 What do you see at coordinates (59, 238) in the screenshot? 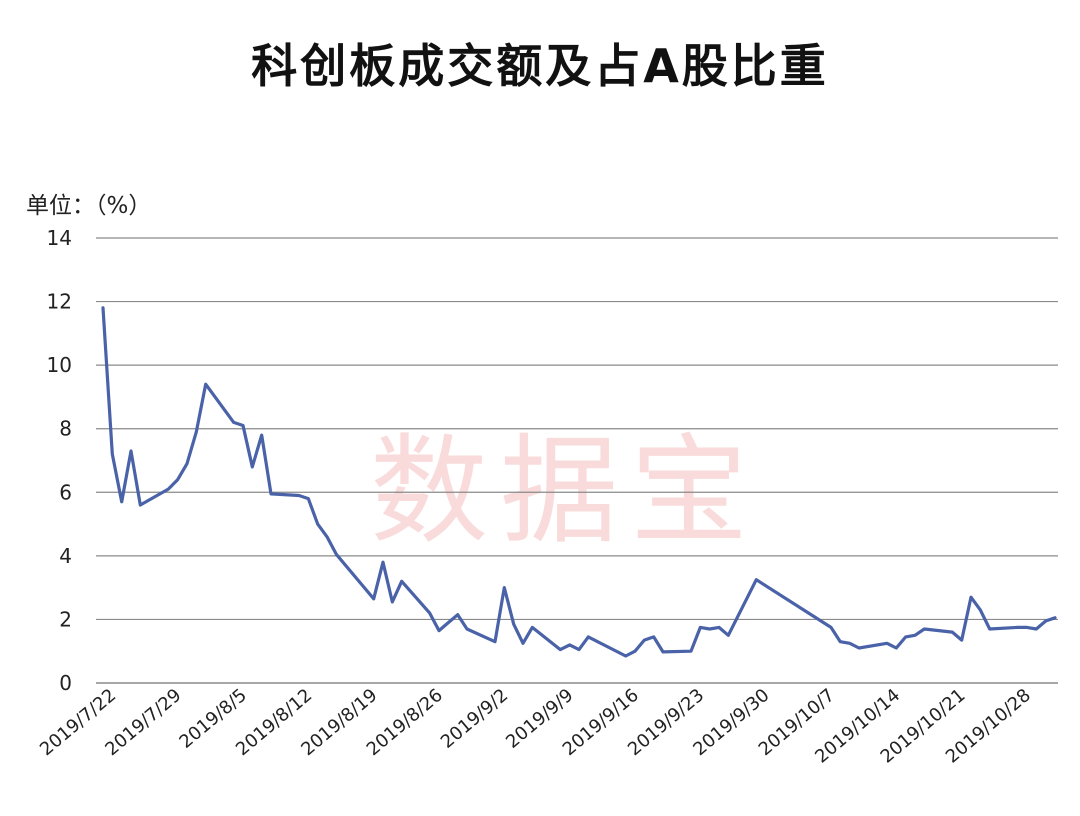
I see `y-tick-label: 14` at bounding box center [59, 238].